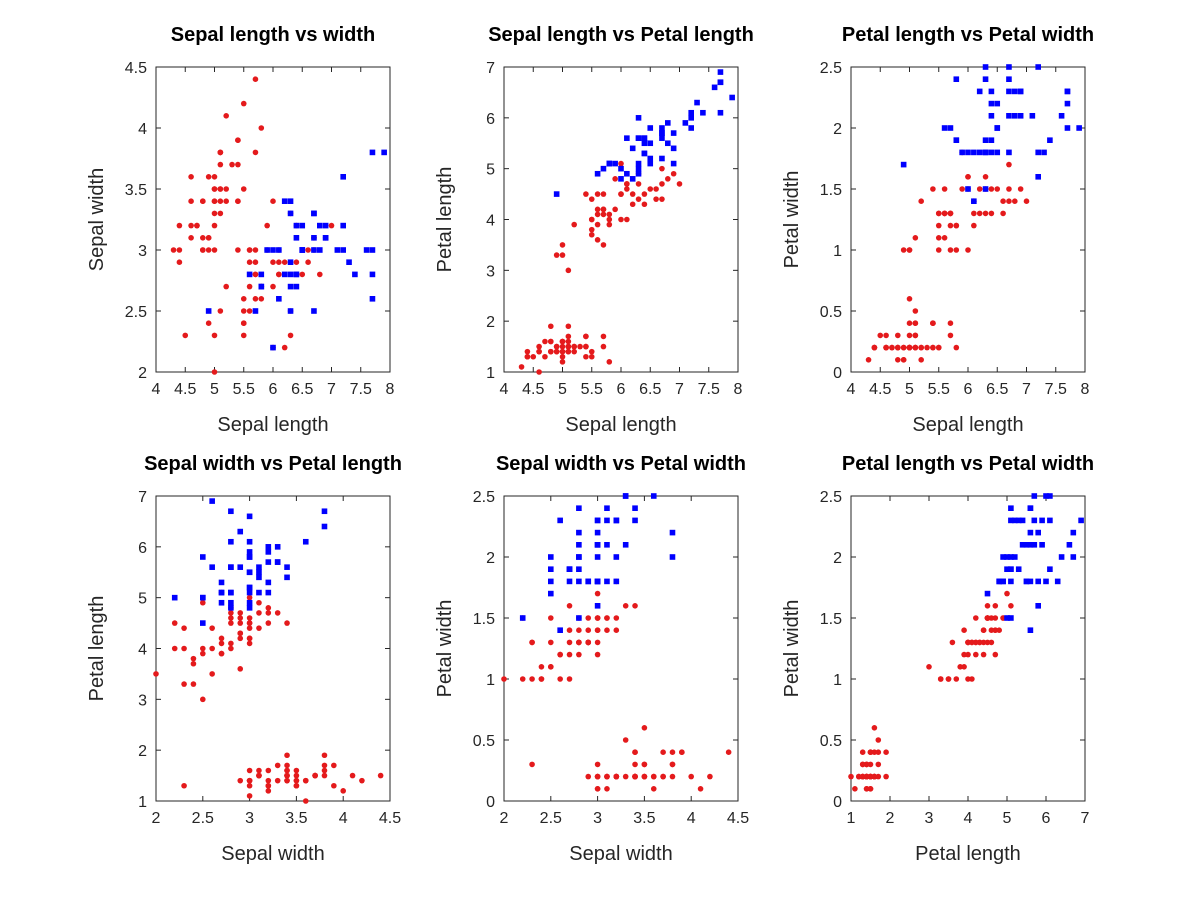 This screenshot has width=1200, height=900. I want to click on series-red-circles, so click(931, 685).